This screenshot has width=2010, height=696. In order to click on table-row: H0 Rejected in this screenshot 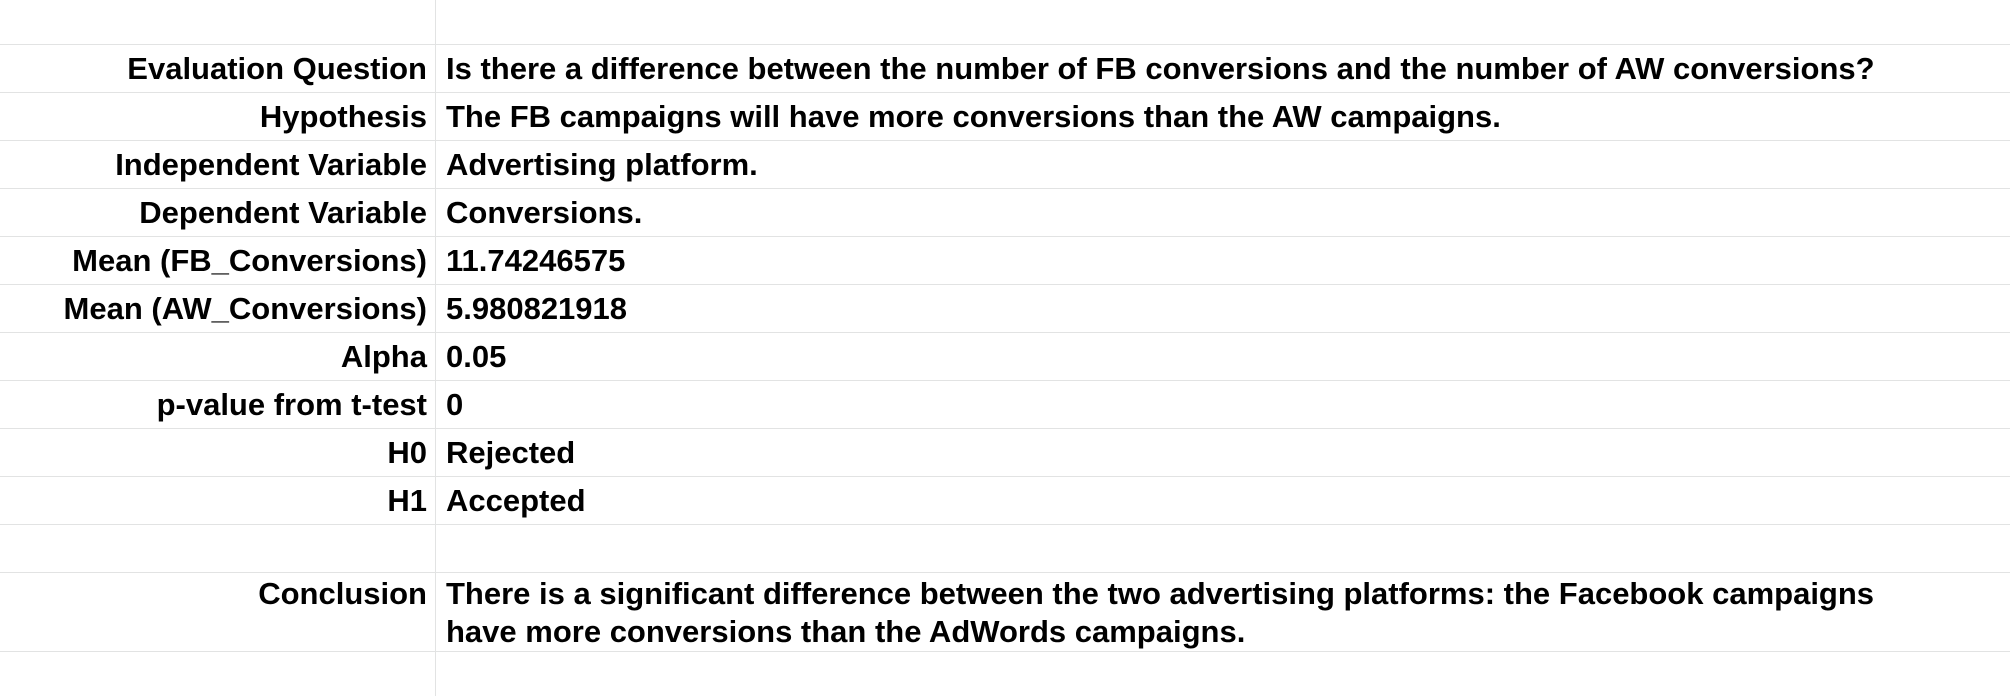, I will do `click(1005, 453)`.